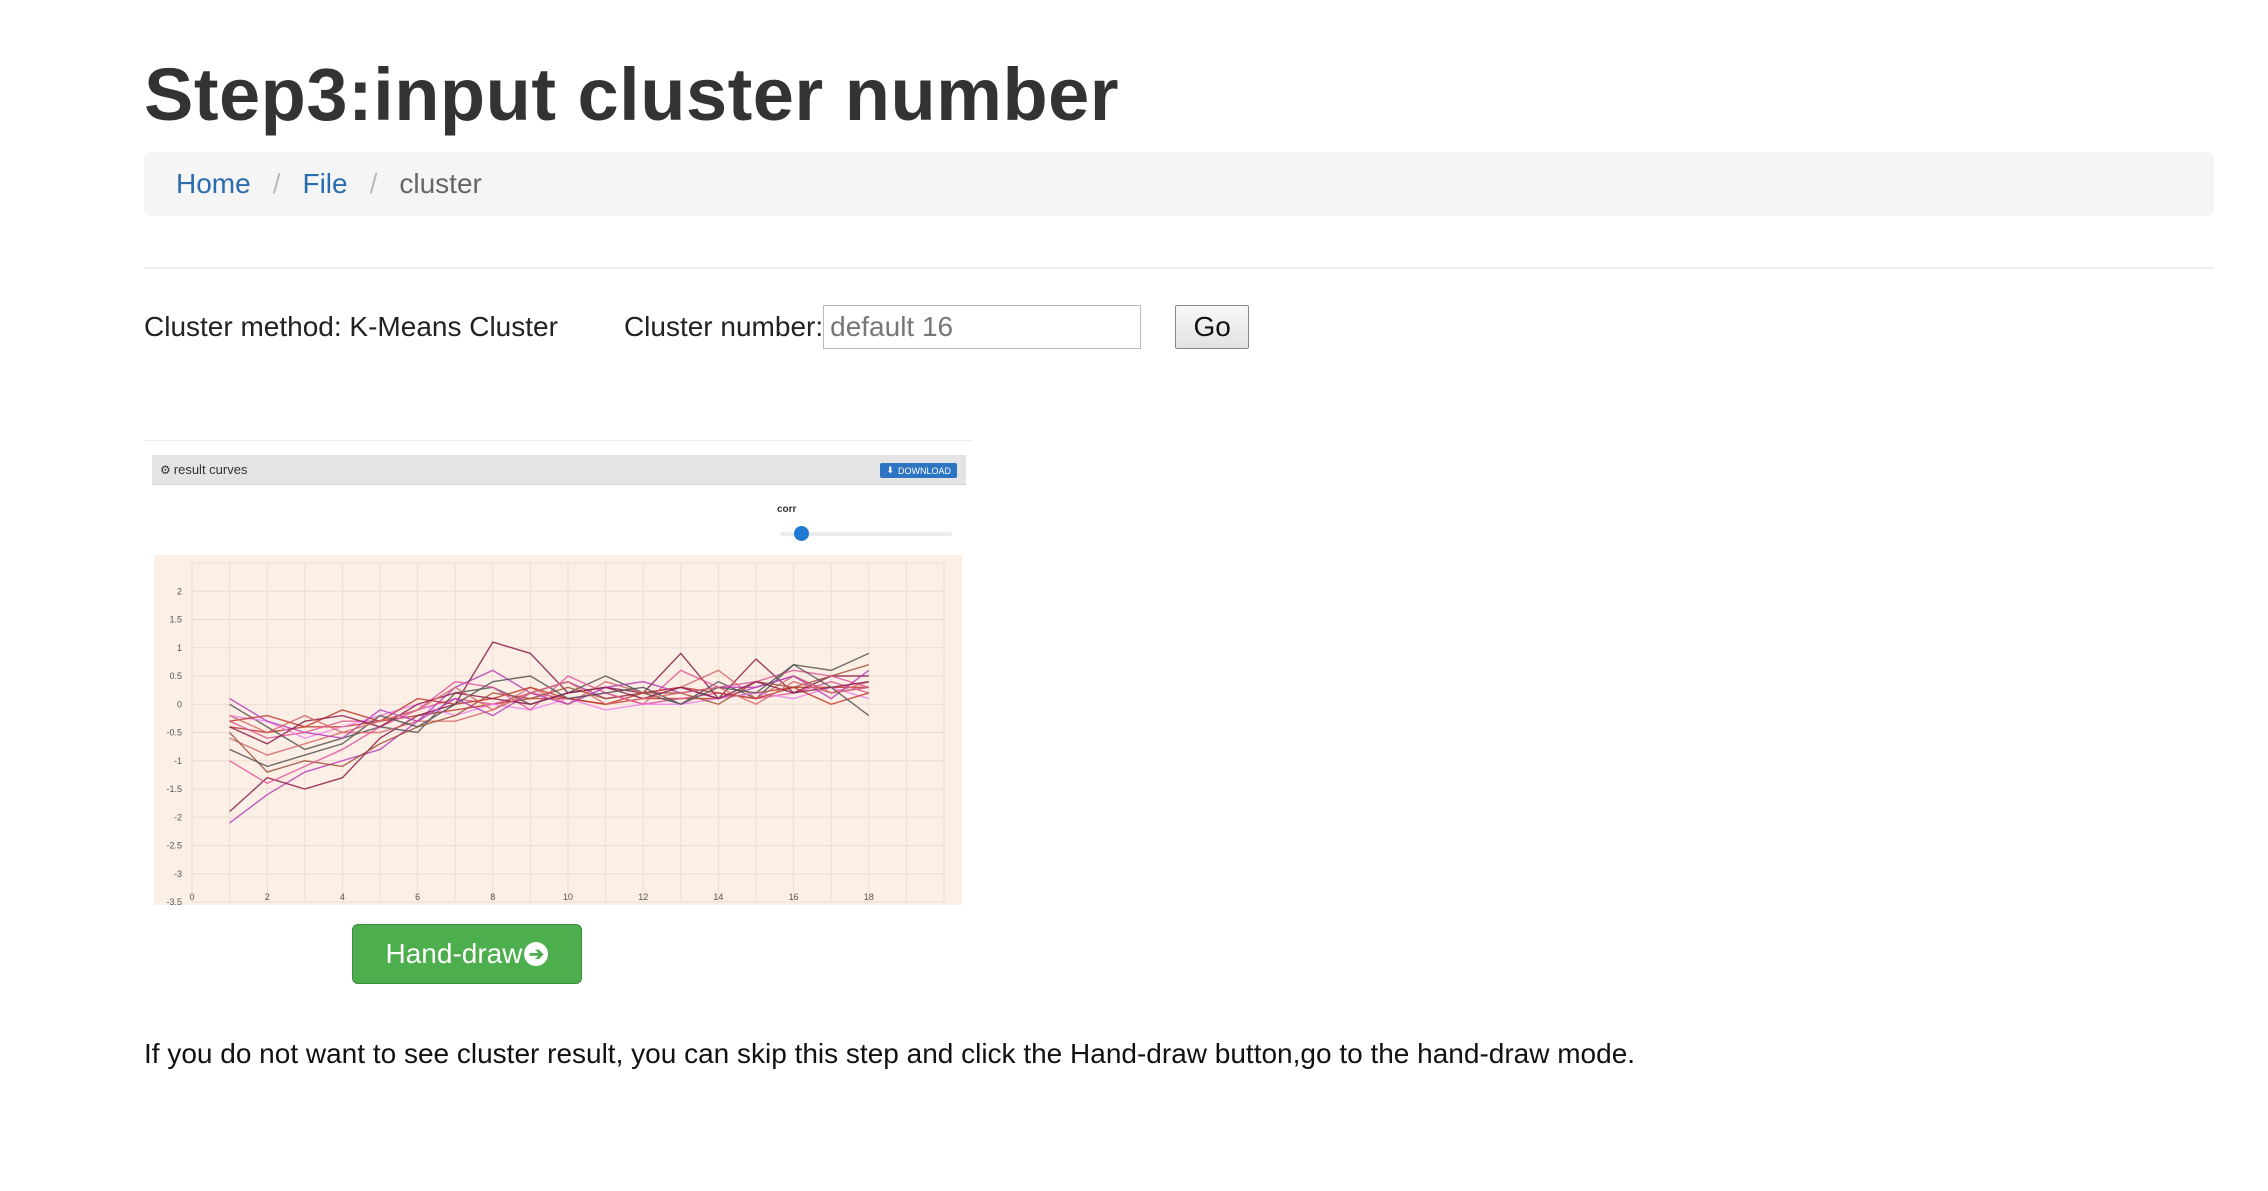 The height and width of the screenshot is (1191, 2268). I want to click on y-tick-label: -0.5, so click(174, 733).